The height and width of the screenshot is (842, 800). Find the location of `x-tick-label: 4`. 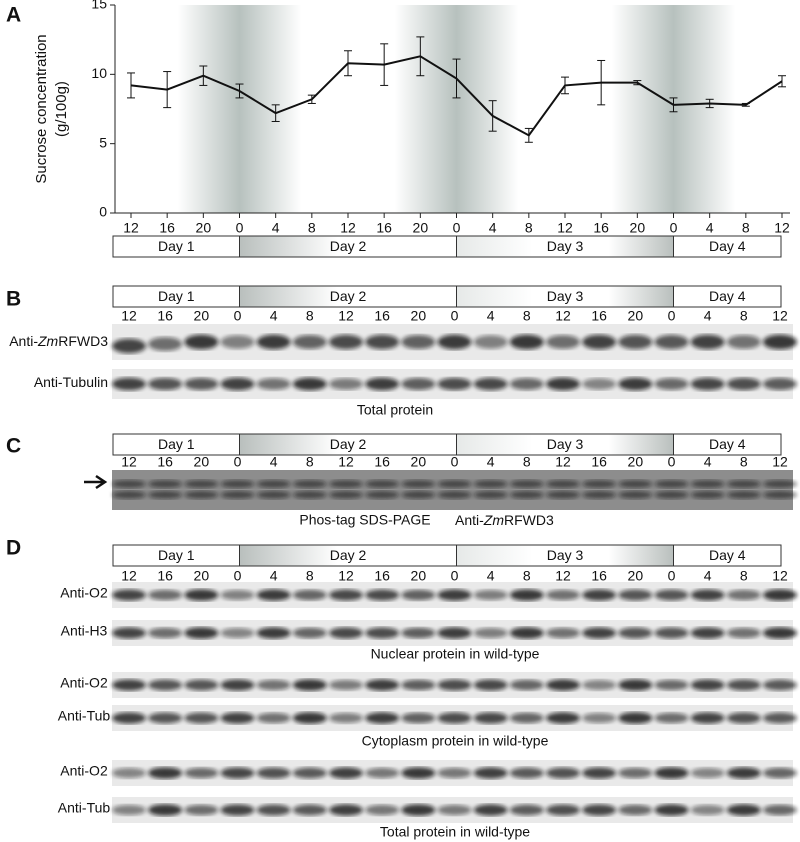

x-tick-label: 4 is located at coordinates (493, 228).